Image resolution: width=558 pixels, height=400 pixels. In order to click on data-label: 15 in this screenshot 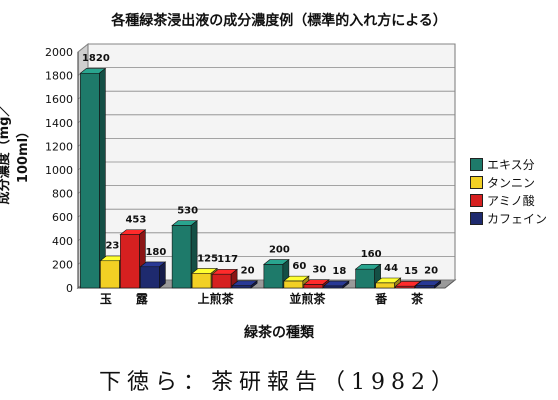, I will do `click(411, 271)`.